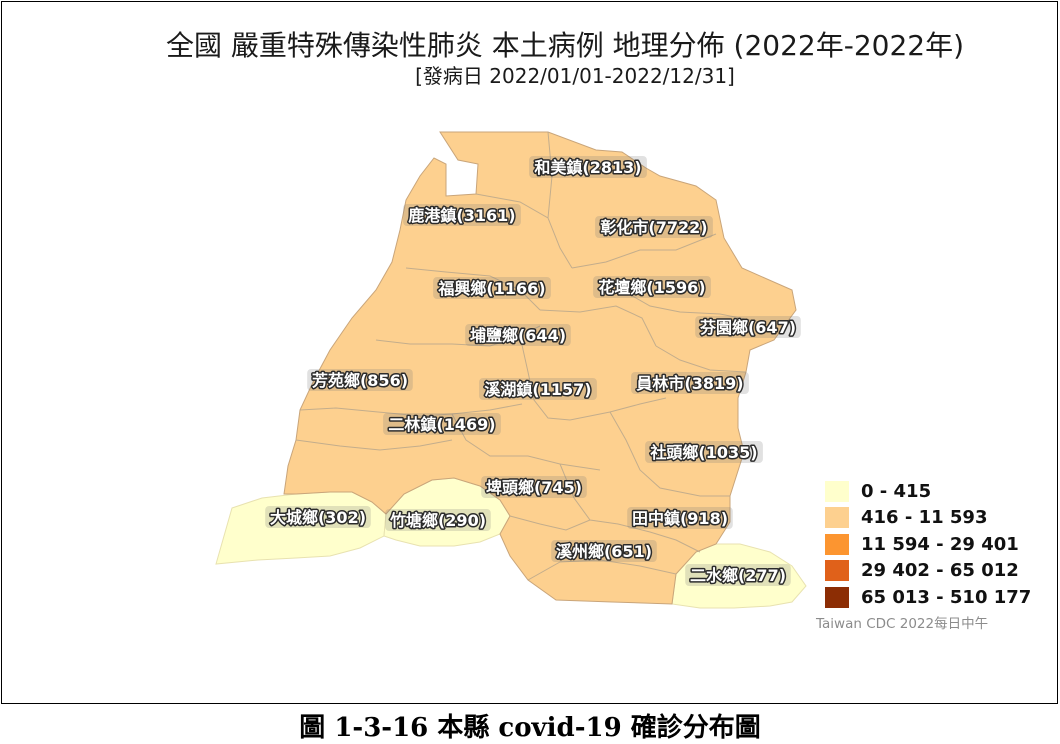 This screenshot has width=1060, height=744. What do you see at coordinates (924, 518) in the screenshot?
I see `legend-label: 416 - 11 593` at bounding box center [924, 518].